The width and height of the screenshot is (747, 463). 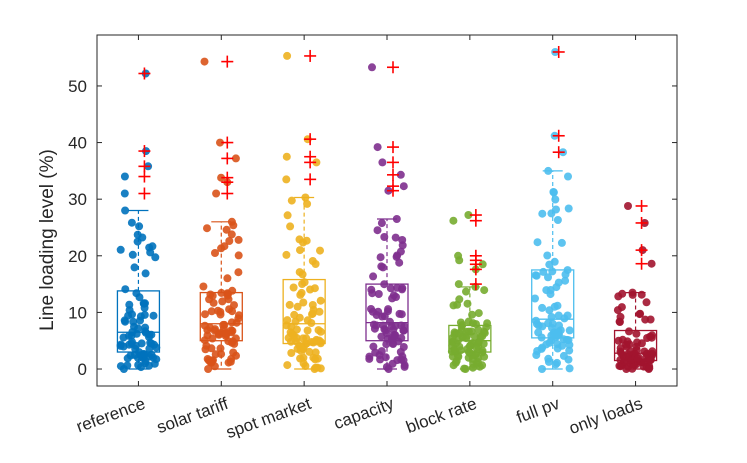 I want to click on y-tick-label: 30, so click(x=77, y=199).